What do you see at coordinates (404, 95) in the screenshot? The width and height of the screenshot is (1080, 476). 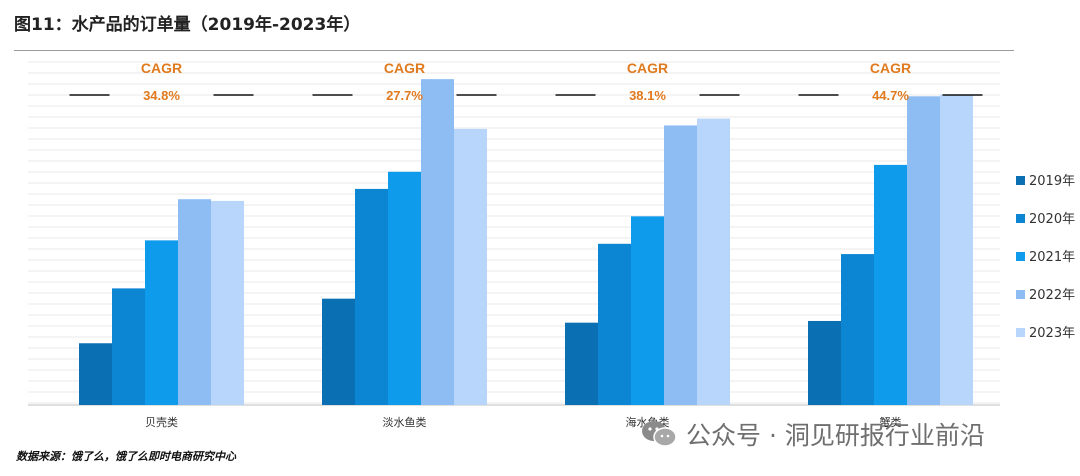 I see `cagr-value: 27.7%` at bounding box center [404, 95].